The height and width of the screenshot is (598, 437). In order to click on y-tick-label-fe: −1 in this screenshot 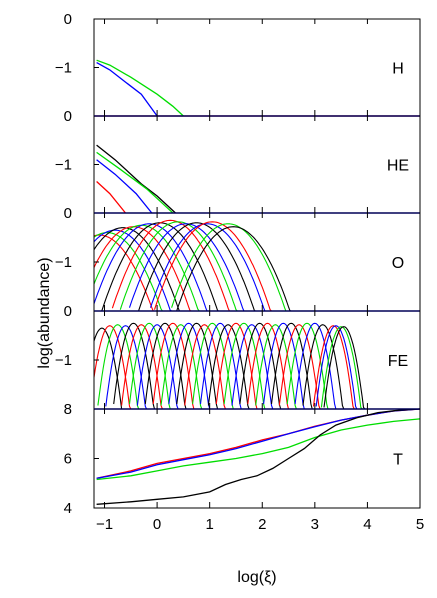, I will do `click(63, 360)`.